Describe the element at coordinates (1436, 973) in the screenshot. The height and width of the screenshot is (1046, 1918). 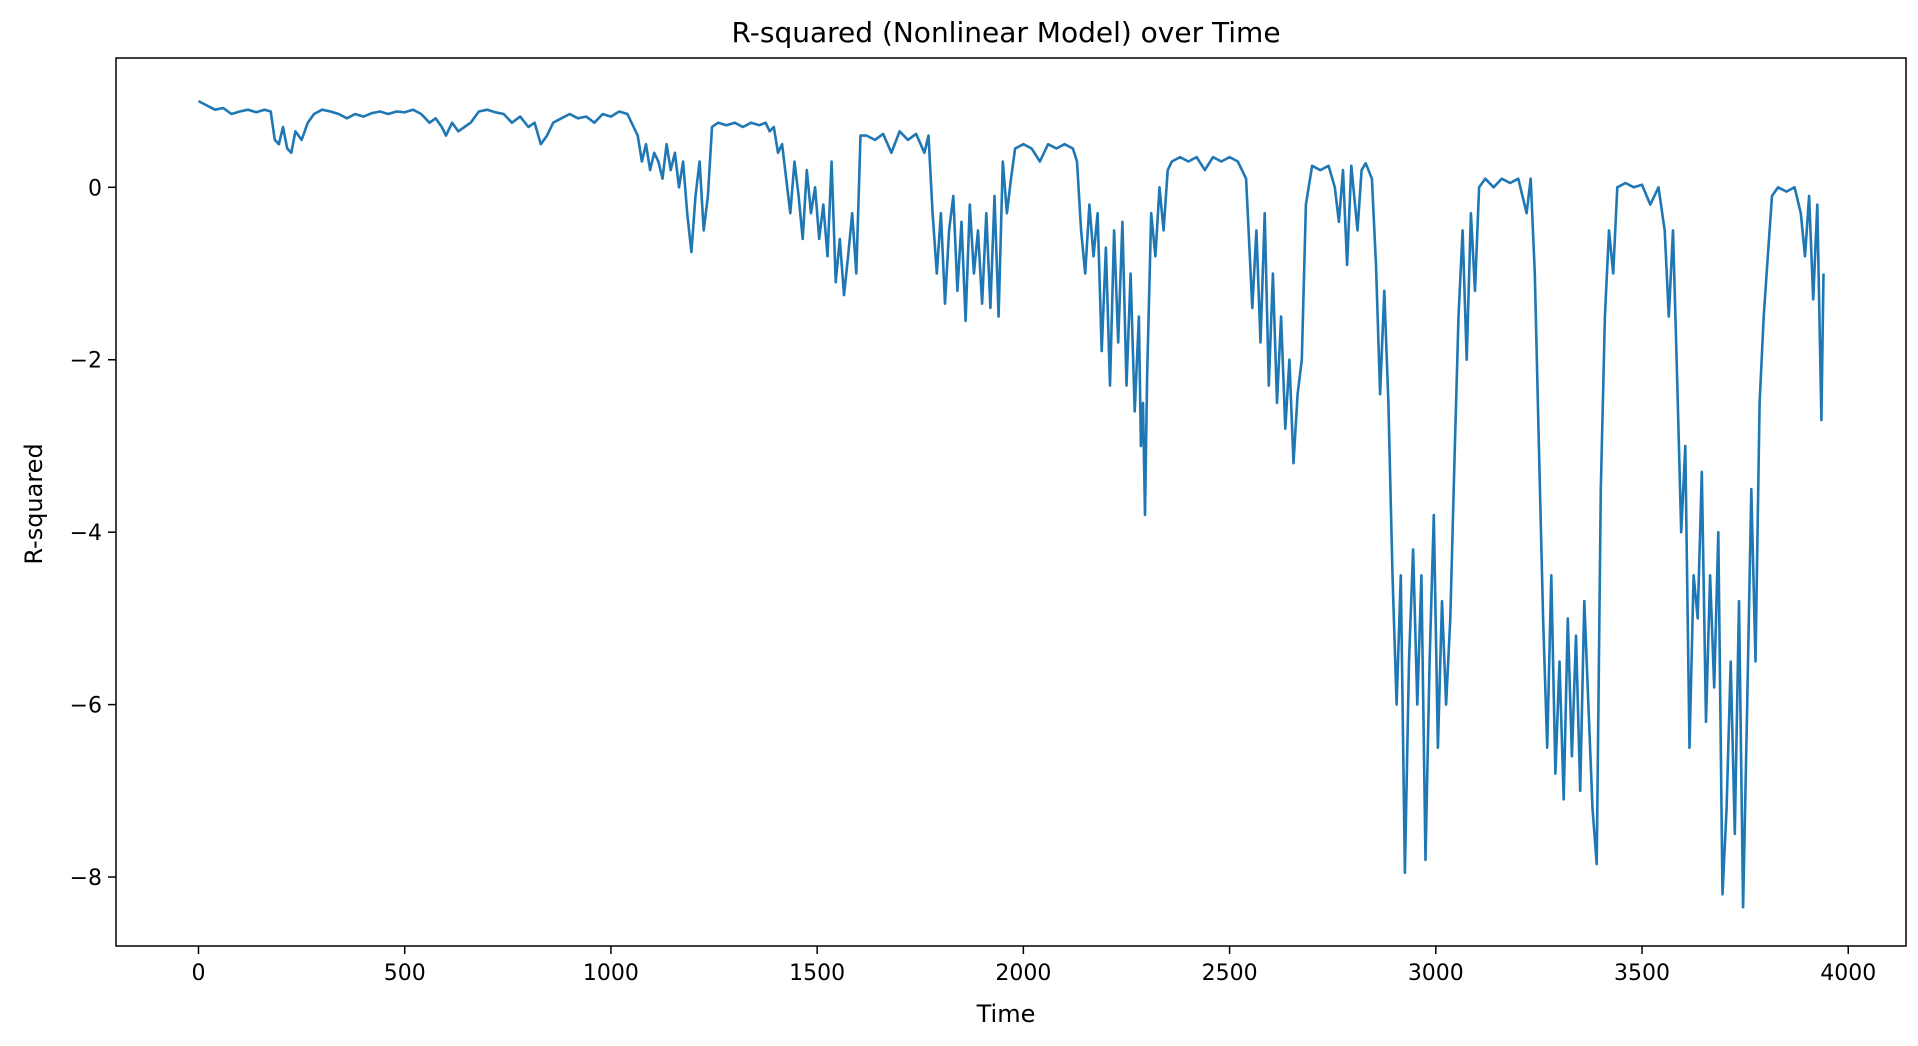
I see `x-tick-label: 3000` at that location.